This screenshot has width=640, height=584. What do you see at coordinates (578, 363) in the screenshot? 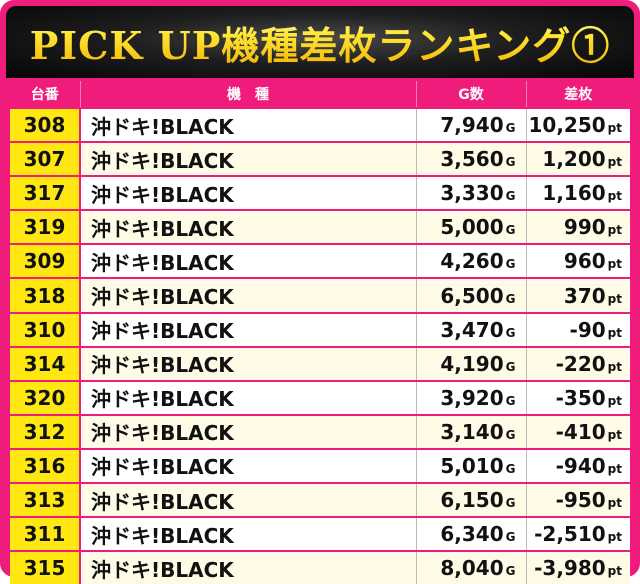
I see `medal-difference: -220 pt` at bounding box center [578, 363].